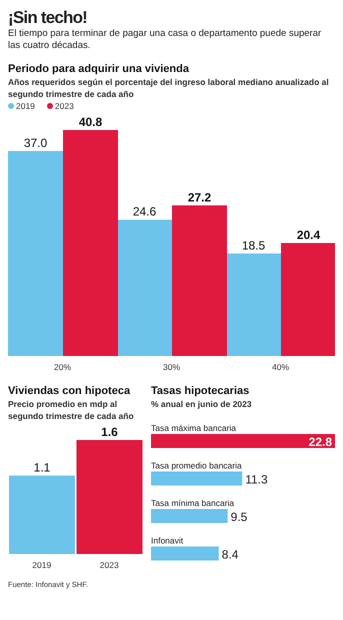 This screenshot has height=620, width=343. Describe the element at coordinates (36, 143) in the screenshot. I see `data-label: 37.0` at that location.